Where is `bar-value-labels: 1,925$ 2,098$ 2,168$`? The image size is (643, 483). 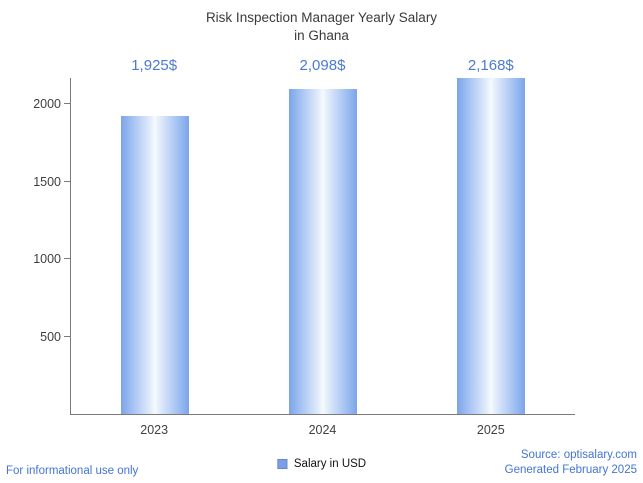 bar-value-labels: 1,925$ 2,098$ 2,168$ is located at coordinates (322, 65).